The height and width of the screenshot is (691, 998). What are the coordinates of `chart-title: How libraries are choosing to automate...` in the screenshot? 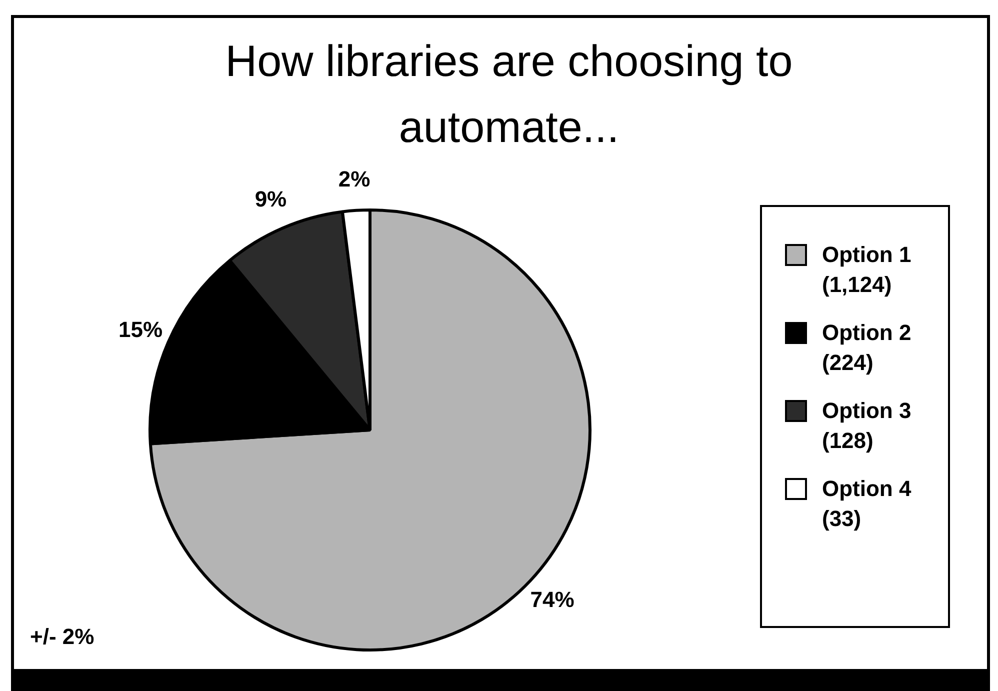 It's located at (509, 95).